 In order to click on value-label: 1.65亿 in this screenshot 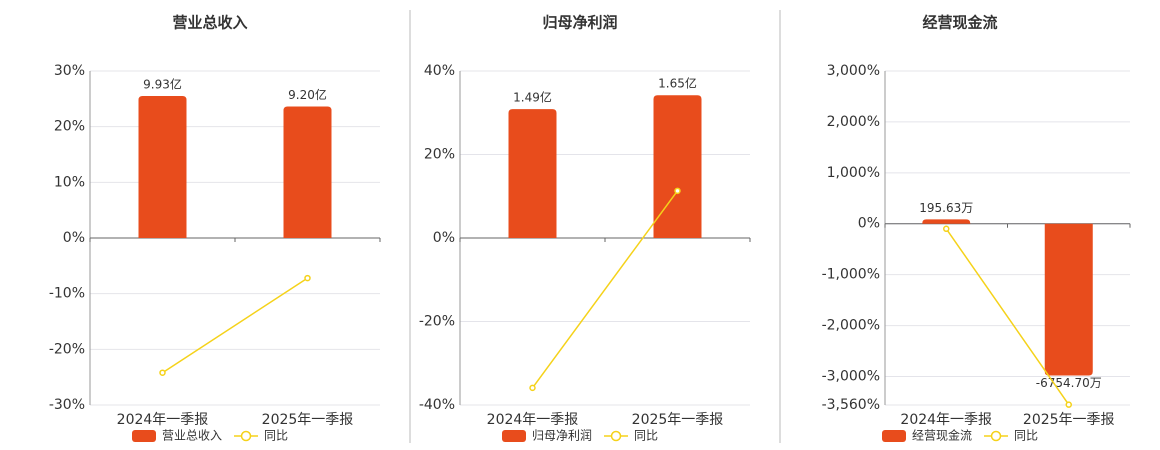, I will do `click(677, 83)`.